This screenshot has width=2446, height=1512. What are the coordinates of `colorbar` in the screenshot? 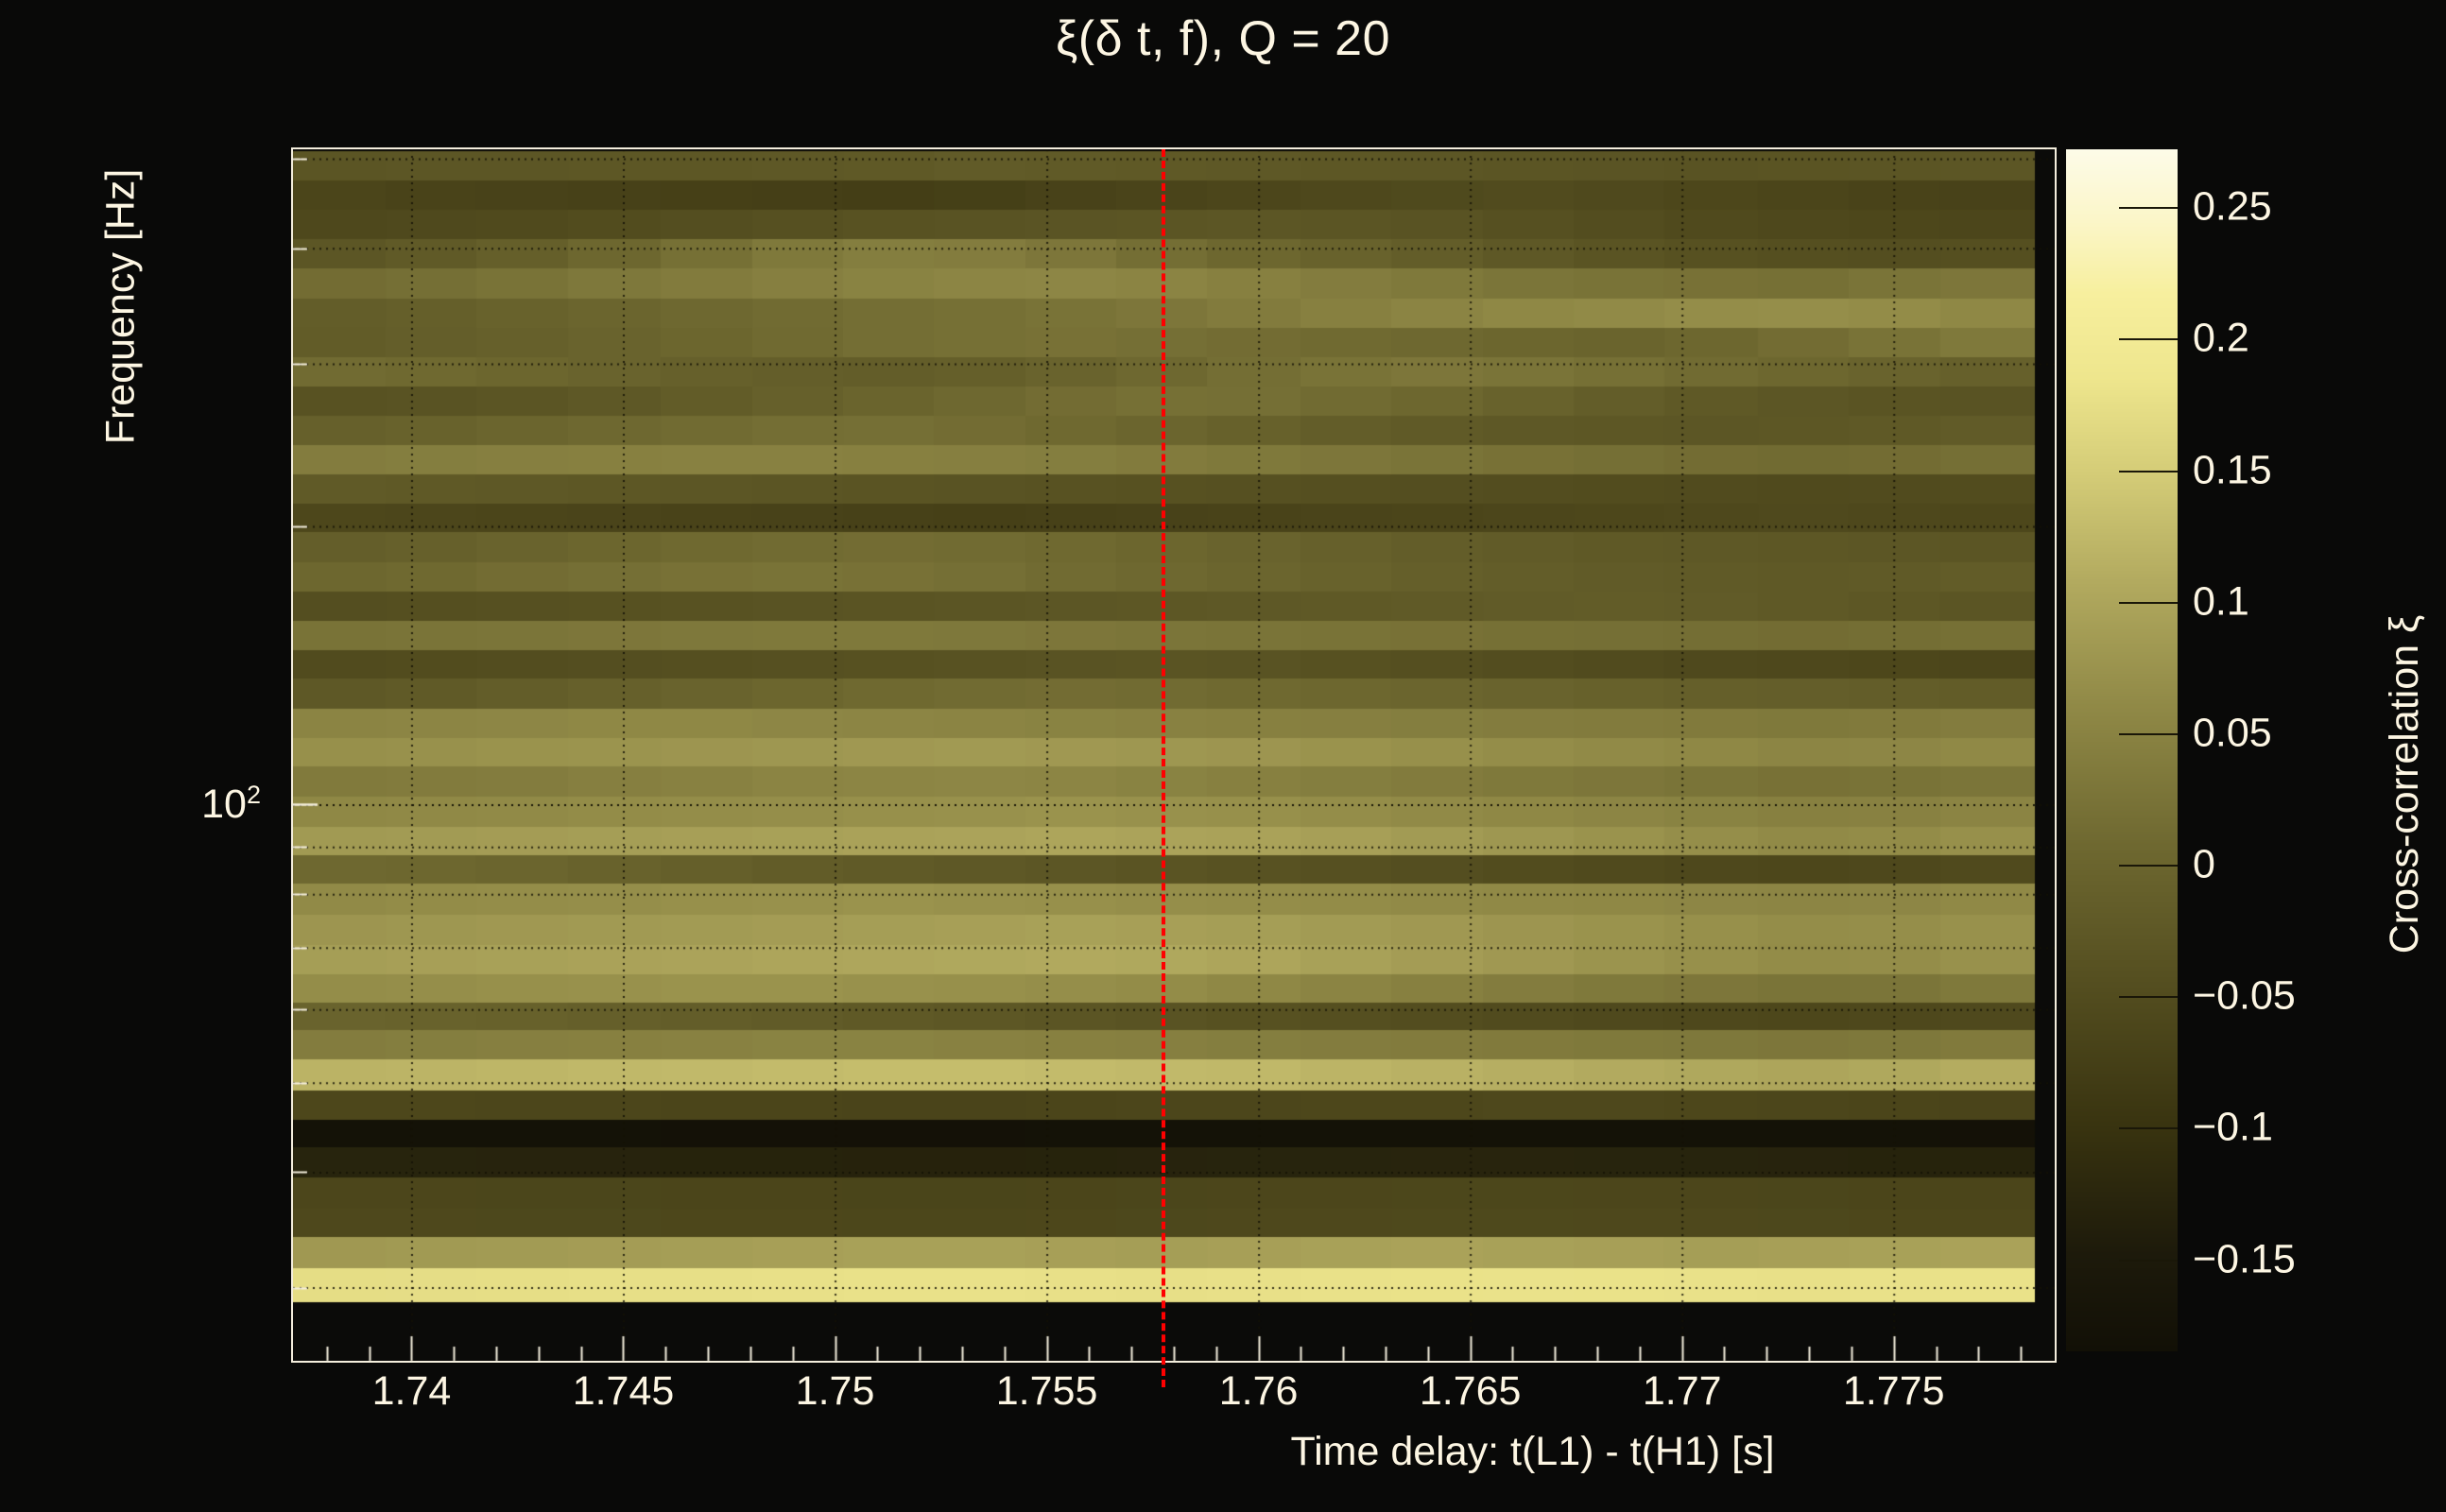 It's located at (2122, 750).